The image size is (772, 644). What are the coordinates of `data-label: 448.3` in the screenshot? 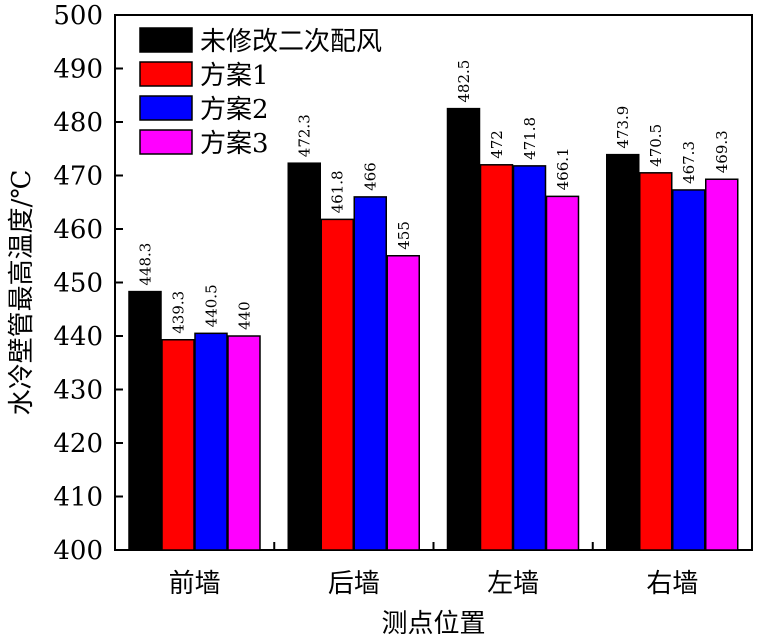 It's located at (146, 264).